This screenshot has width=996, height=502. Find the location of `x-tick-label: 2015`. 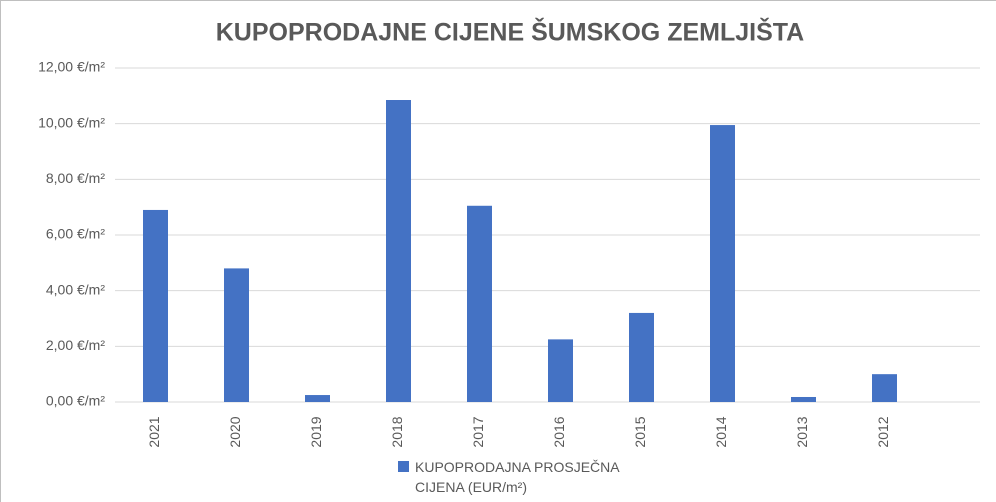

x-tick-label: 2015 is located at coordinates (640, 431).